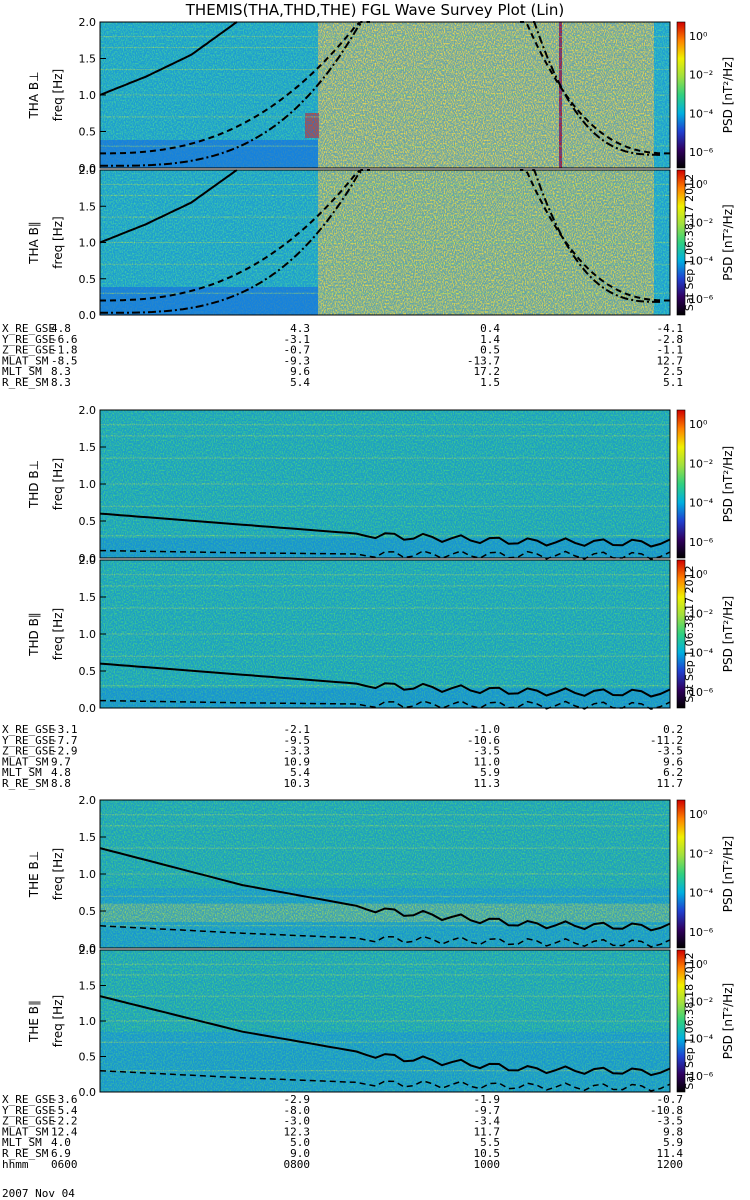 Image resolution: width=750 pixels, height=1200 pixels. What do you see at coordinates (701, 1076) in the screenshot?
I see `colorbar-tick-label: 10⁻⁶` at bounding box center [701, 1076].